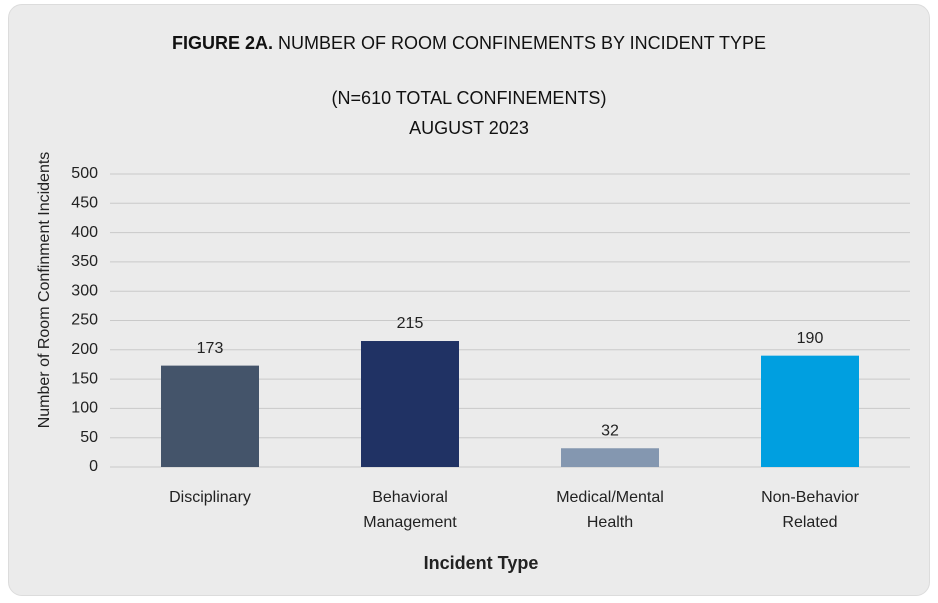 This screenshot has width=938, height=603. Describe the element at coordinates (84, 203) in the screenshot. I see `y-tick-label: 450` at that location.